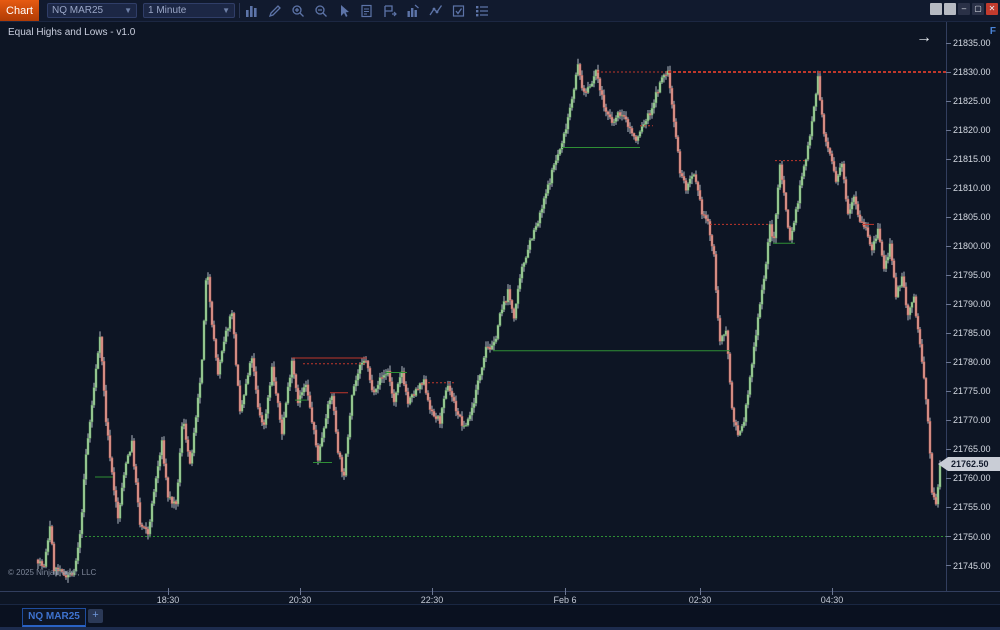 The image size is (1000, 630). Describe the element at coordinates (936, 9) in the screenshot. I see `instrument-link-button` at that location.